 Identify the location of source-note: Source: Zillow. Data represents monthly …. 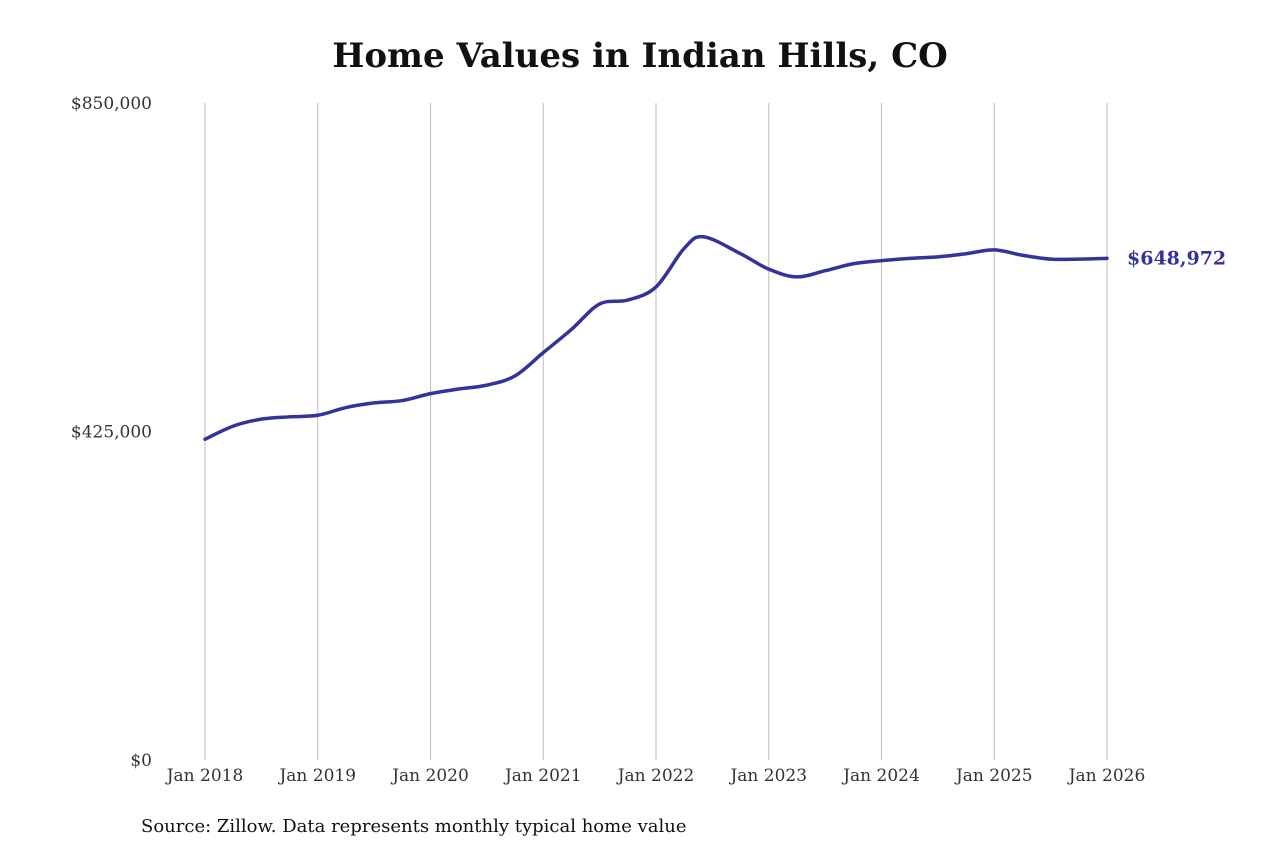
(414, 826).